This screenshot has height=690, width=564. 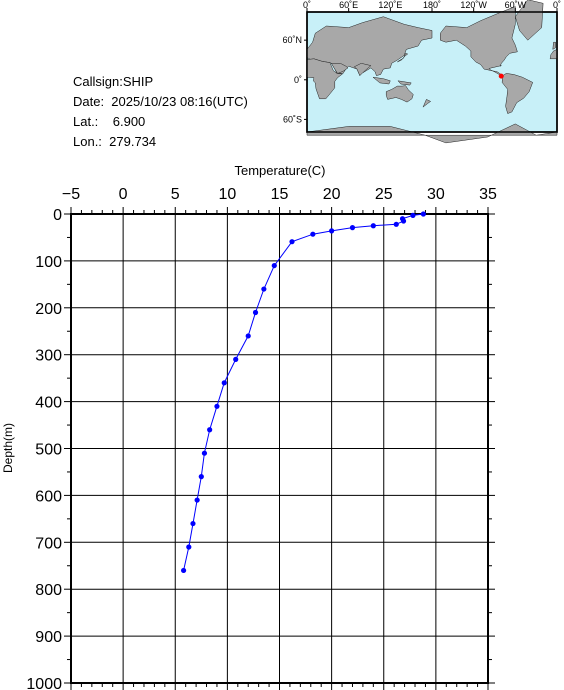 I want to click on map-lon-label: 60˚W, so click(x=516, y=5).